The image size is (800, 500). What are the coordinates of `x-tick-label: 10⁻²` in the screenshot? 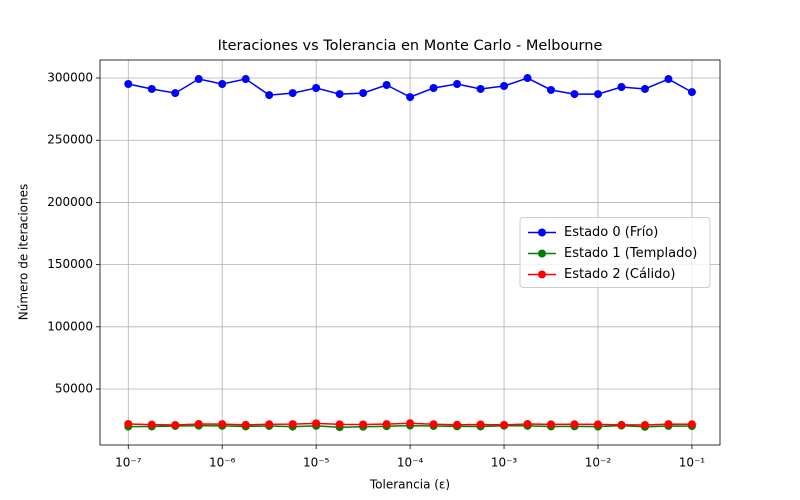 It's located at (598, 463).